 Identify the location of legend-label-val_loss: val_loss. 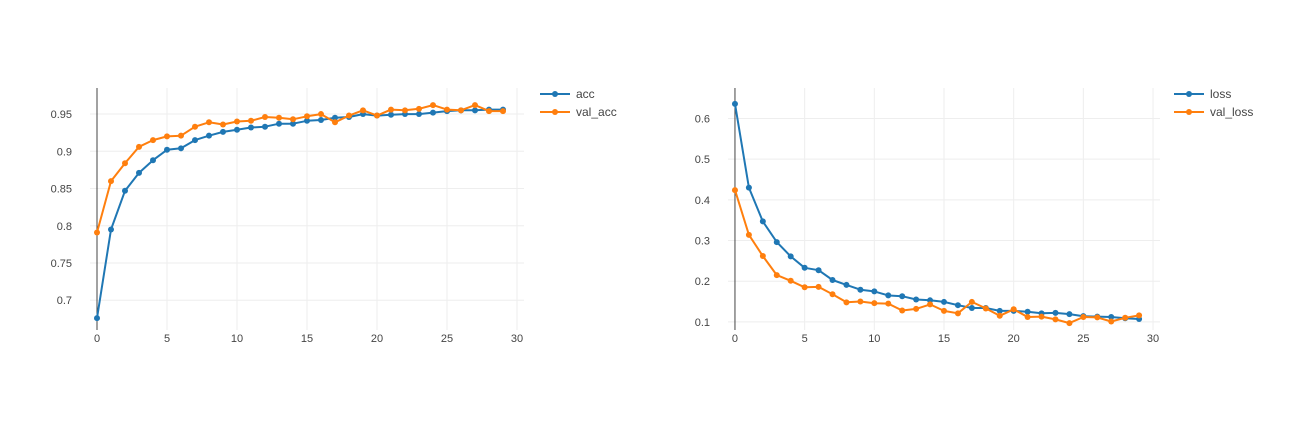
(1231, 112).